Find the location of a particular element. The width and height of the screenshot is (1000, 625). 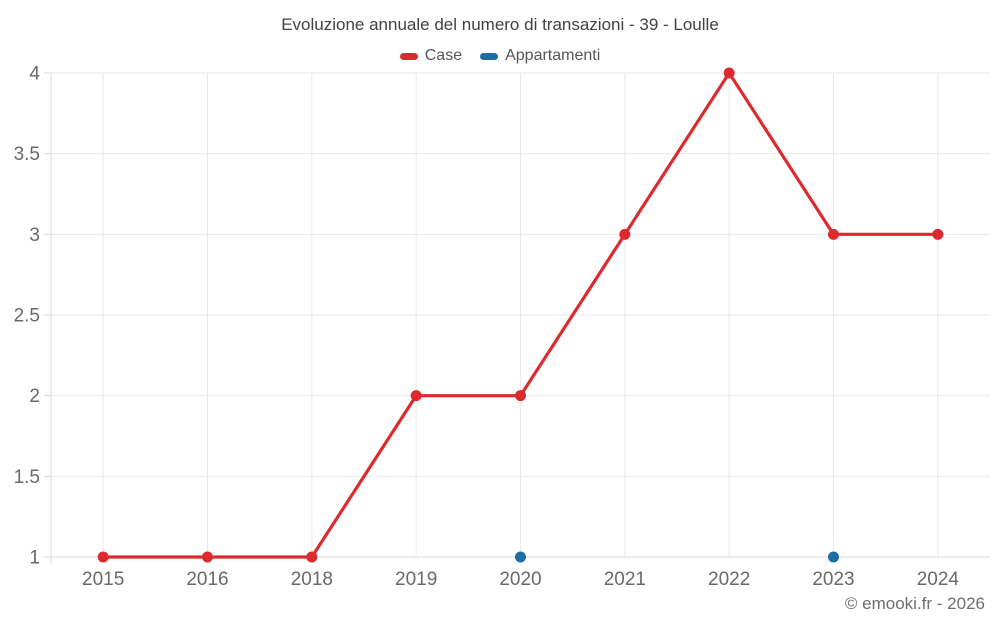

x-axis-label: 2021 is located at coordinates (625, 579).